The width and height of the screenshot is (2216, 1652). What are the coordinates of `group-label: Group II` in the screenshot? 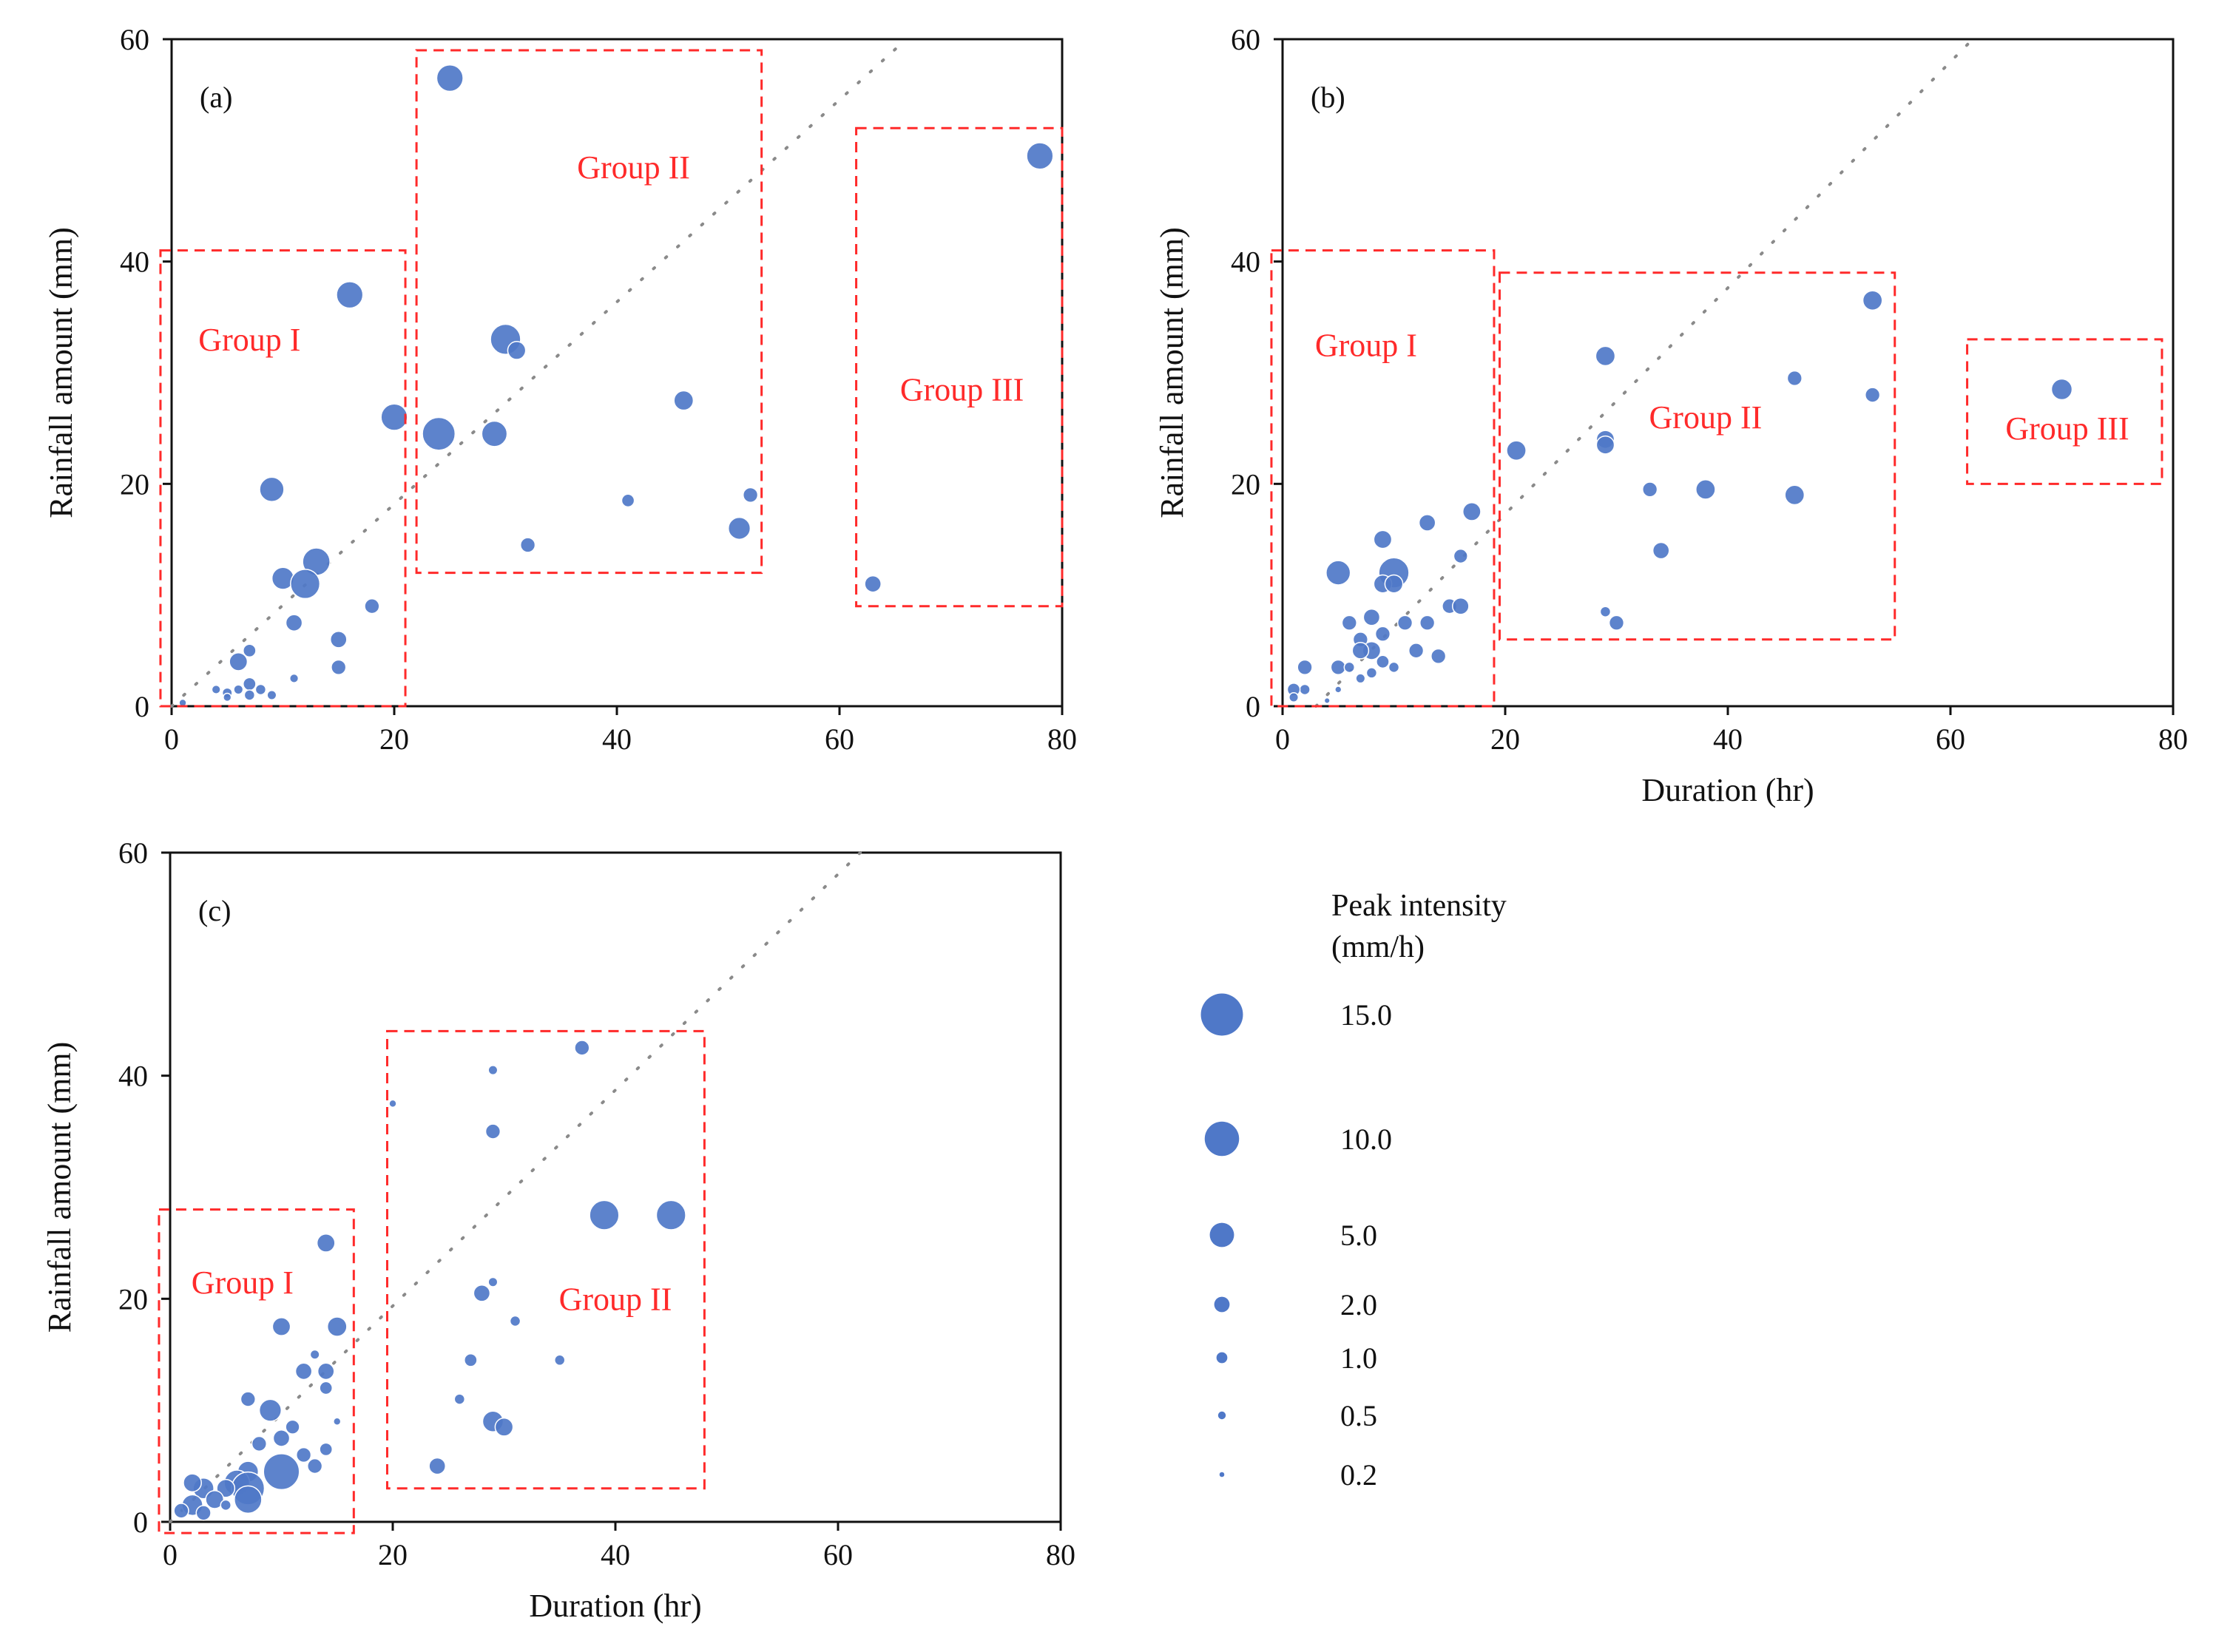 It's located at (615, 1299).